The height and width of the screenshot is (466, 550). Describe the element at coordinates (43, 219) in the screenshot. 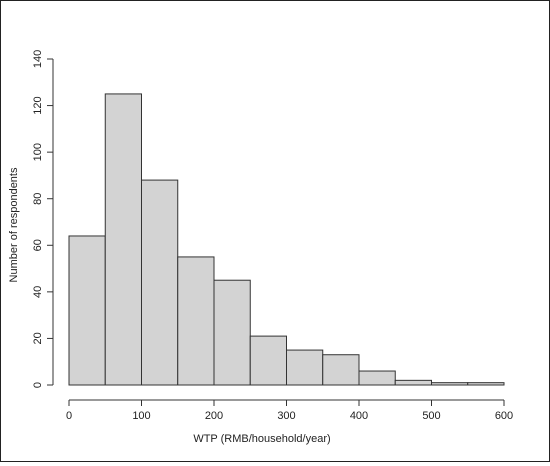

I see `y-axis: 0 20 40 60 80 100 120 140` at that location.